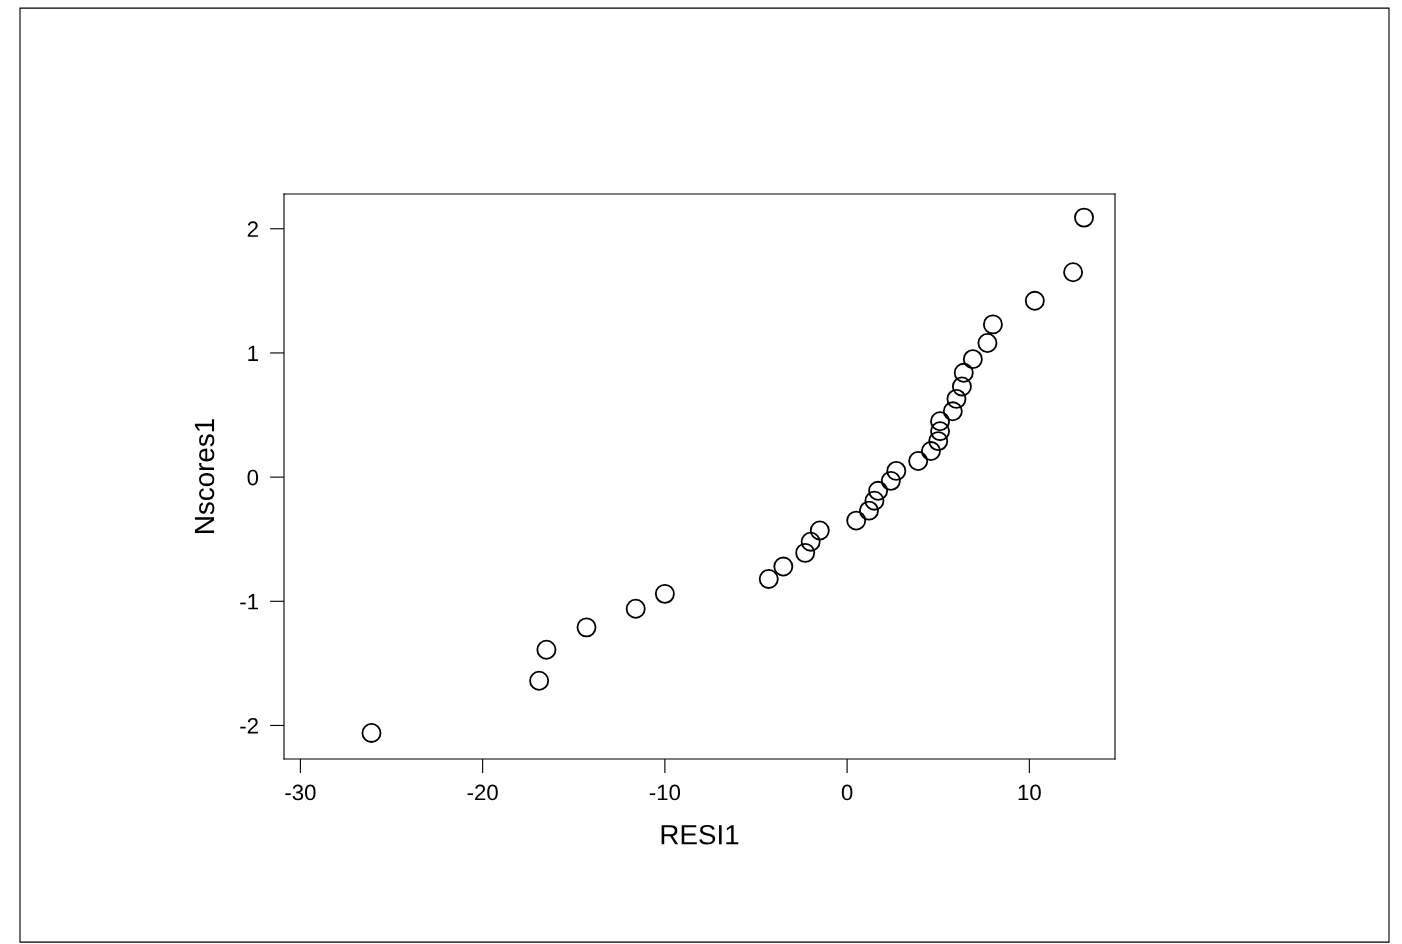 The height and width of the screenshot is (944, 1402). I want to click on y-tick-label: -2, so click(249, 726).